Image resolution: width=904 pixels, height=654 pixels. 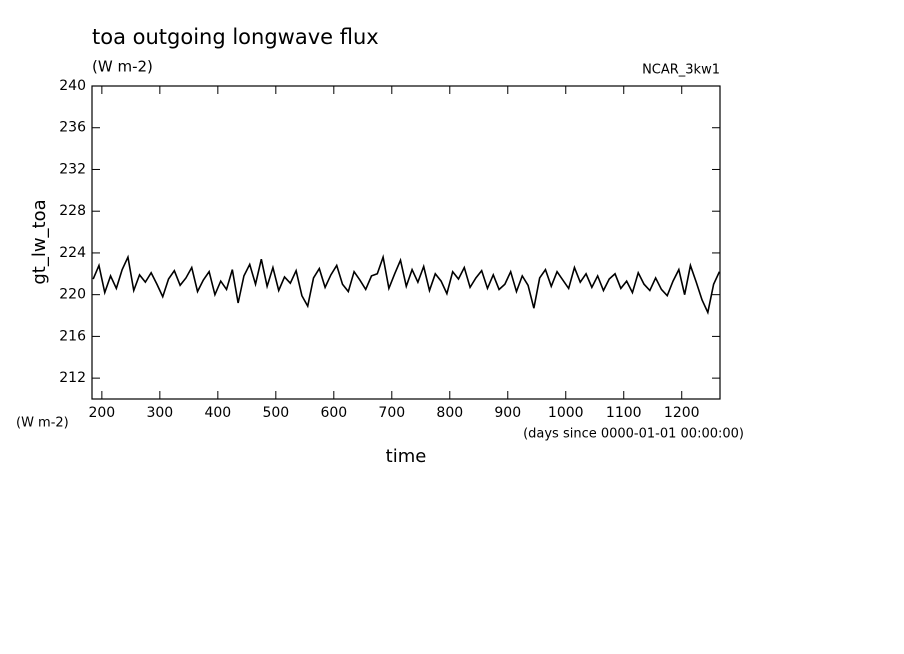 I want to click on y-tick-label: 224, so click(x=72, y=253).